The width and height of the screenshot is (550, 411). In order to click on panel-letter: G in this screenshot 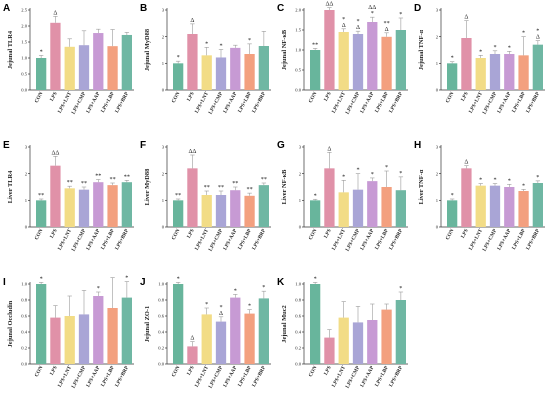, I will do `click(281, 145)`.